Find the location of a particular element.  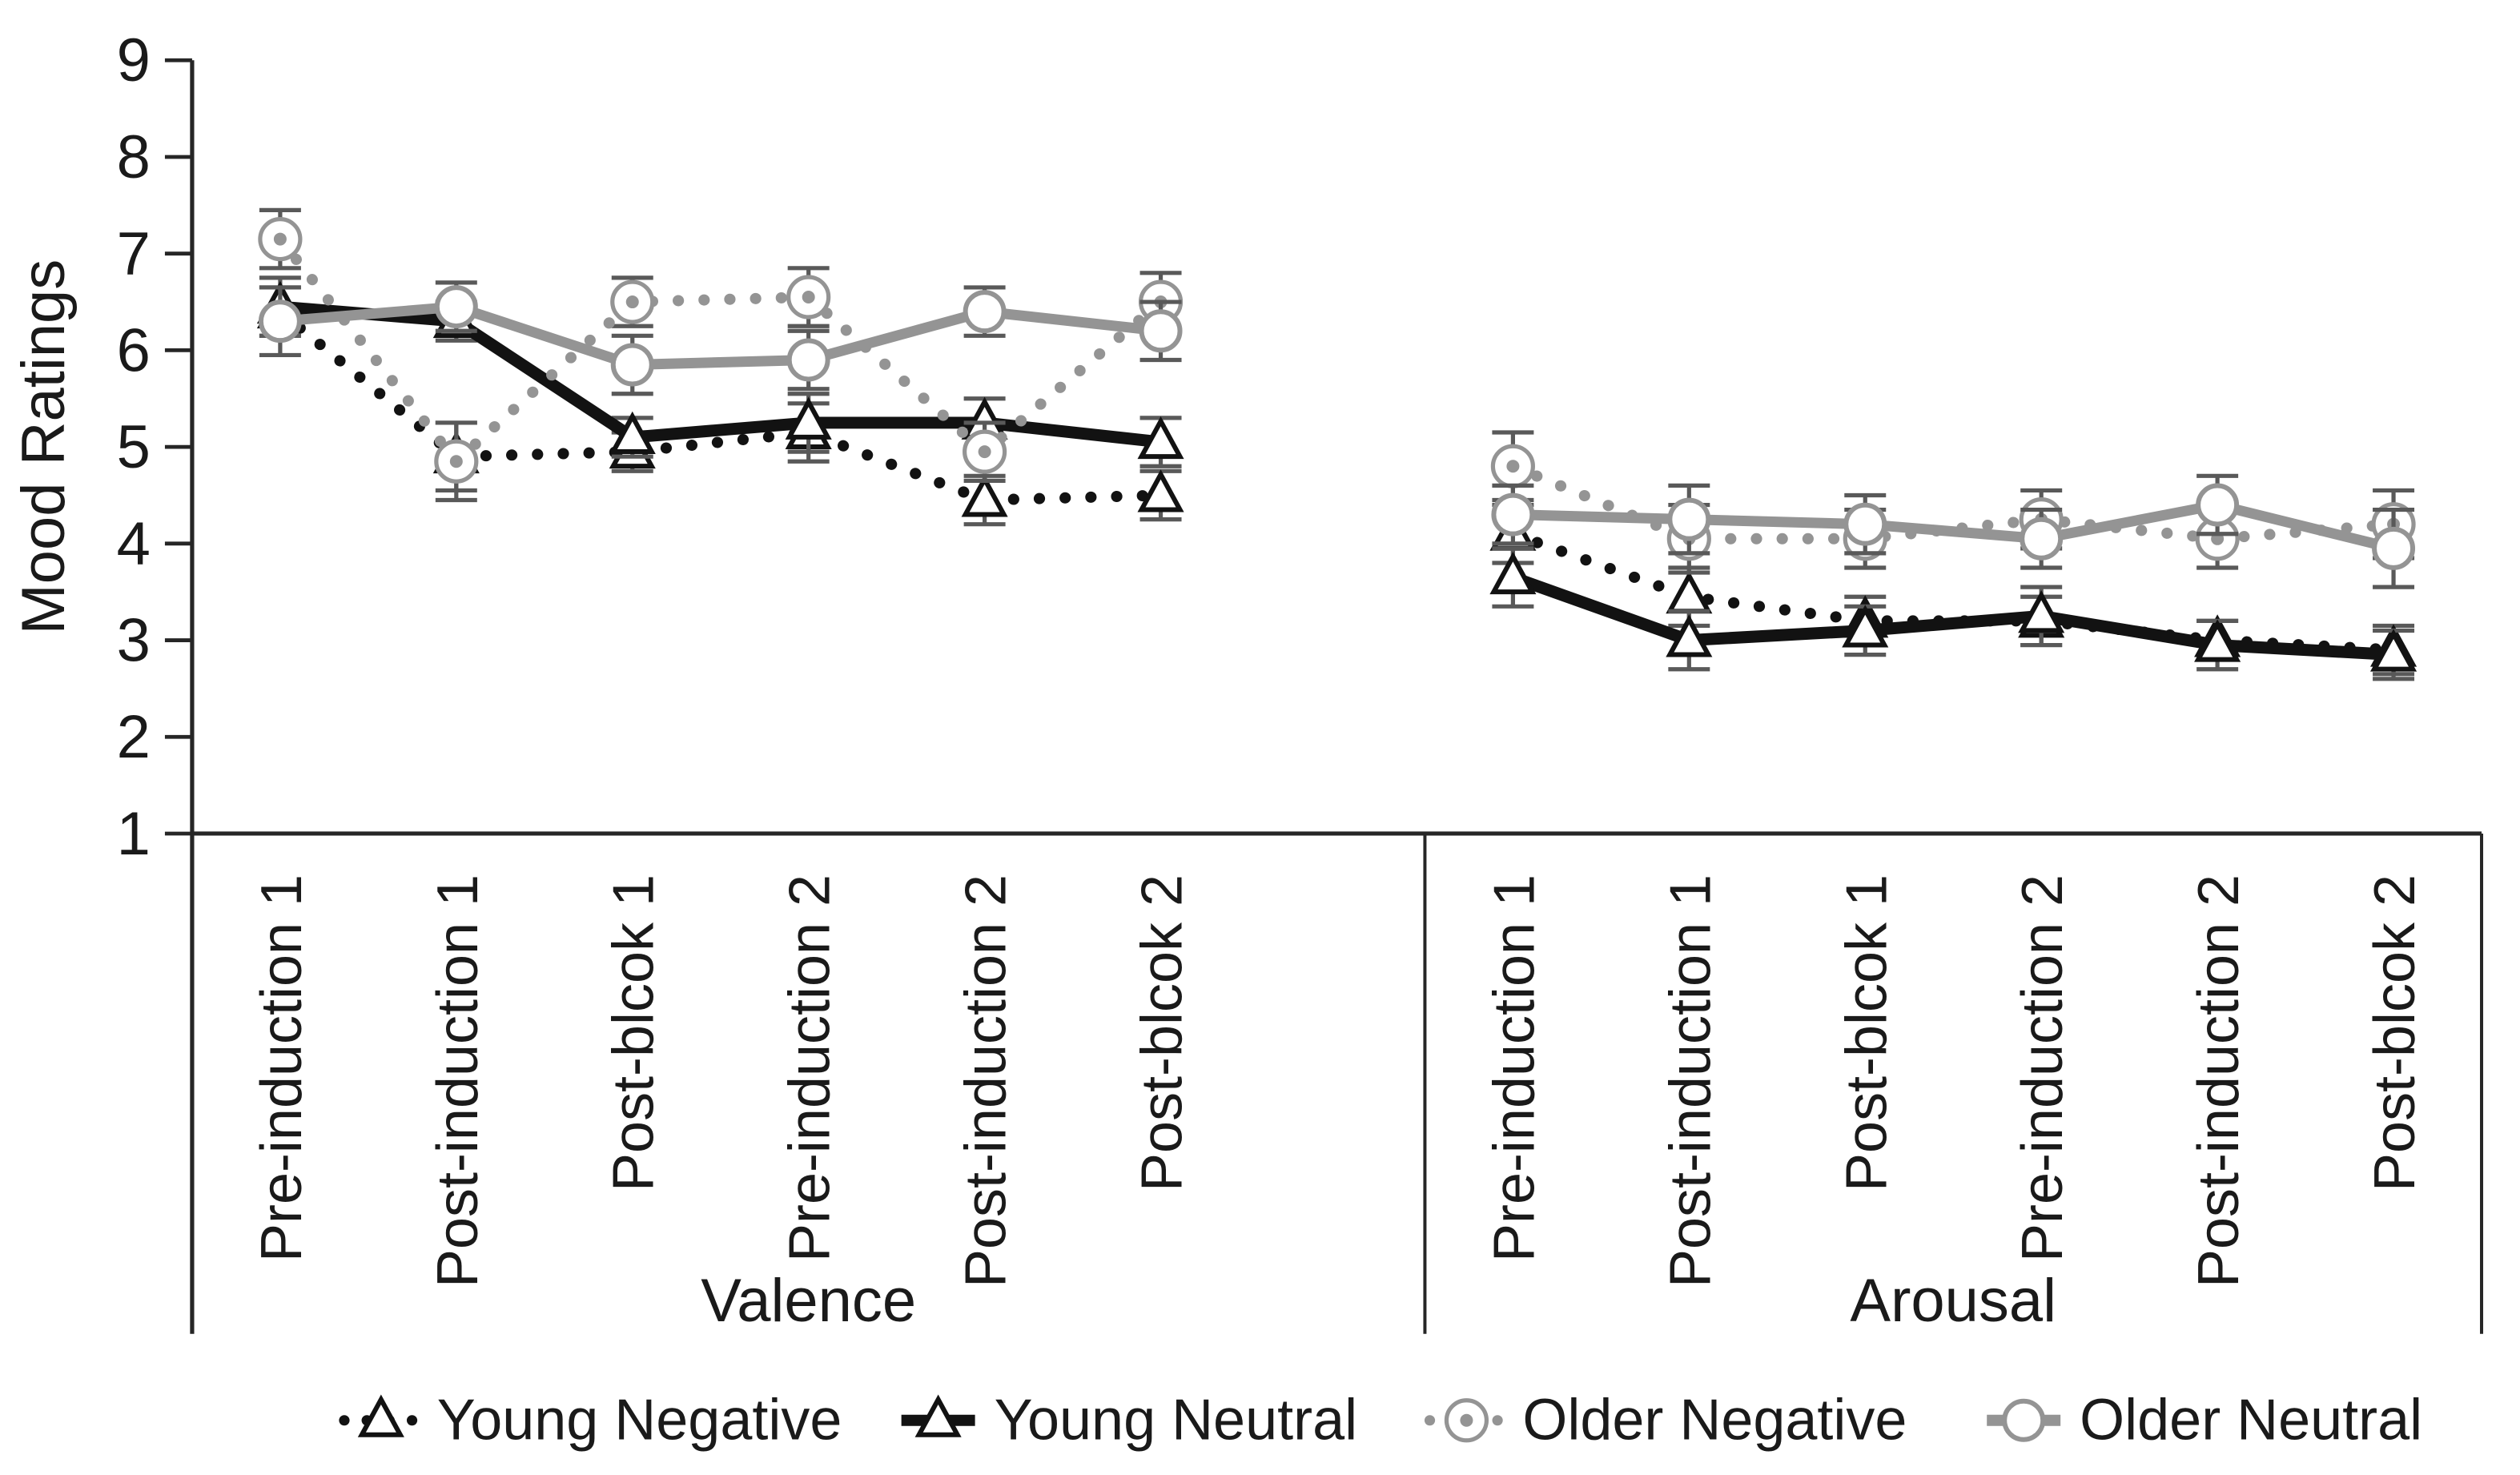

y-tick-label-5: 5 is located at coordinates (134, 447).